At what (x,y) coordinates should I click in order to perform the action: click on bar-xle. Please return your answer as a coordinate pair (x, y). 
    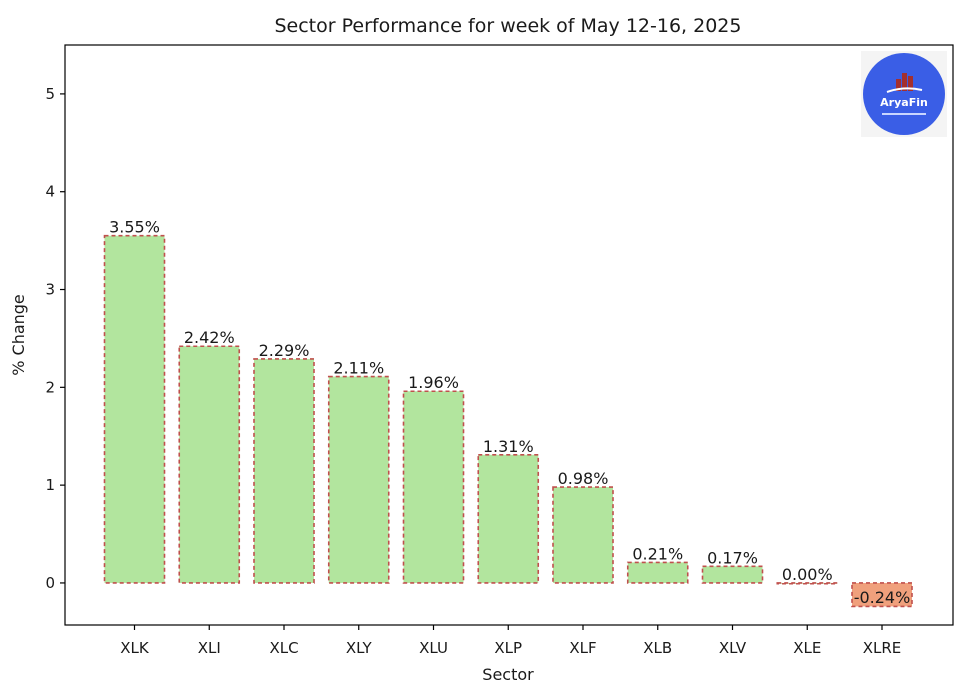
    Looking at the image, I should click on (807, 583).